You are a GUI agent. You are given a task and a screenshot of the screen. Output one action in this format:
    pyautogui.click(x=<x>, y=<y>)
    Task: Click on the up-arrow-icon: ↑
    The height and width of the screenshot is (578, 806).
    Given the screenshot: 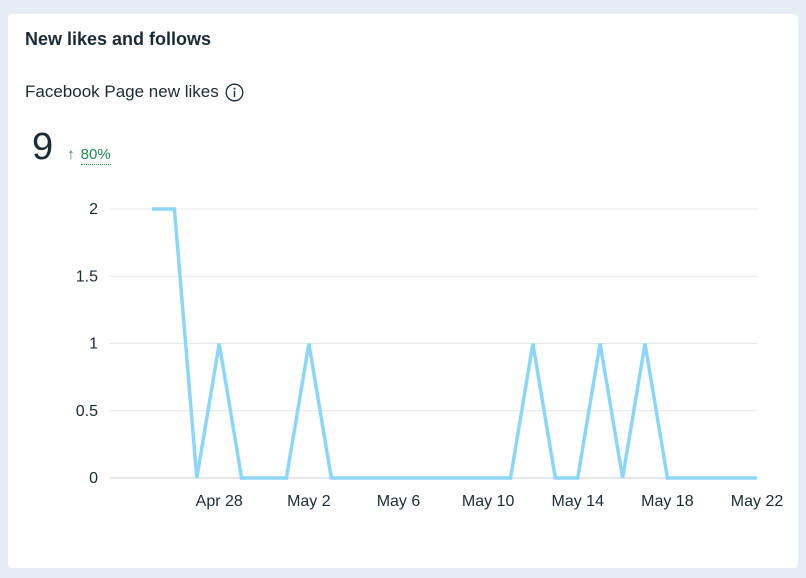 What is the action you would take?
    pyautogui.click(x=71, y=154)
    